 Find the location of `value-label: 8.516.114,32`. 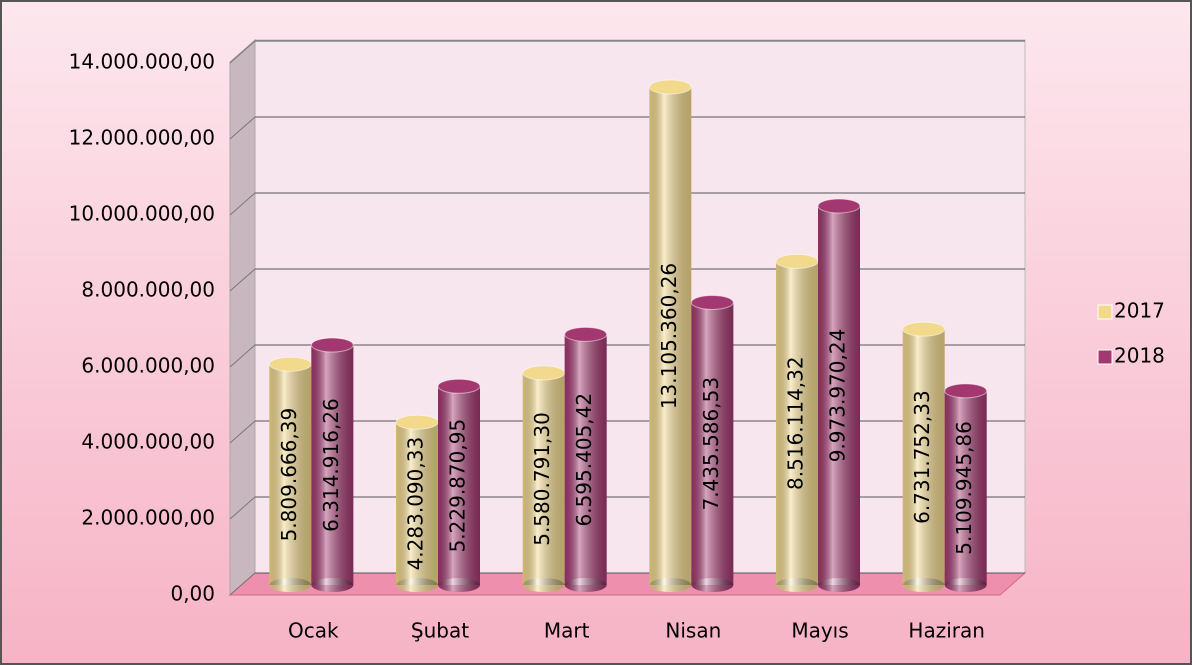

value-label: 8.516.114,32 is located at coordinates (796, 423).